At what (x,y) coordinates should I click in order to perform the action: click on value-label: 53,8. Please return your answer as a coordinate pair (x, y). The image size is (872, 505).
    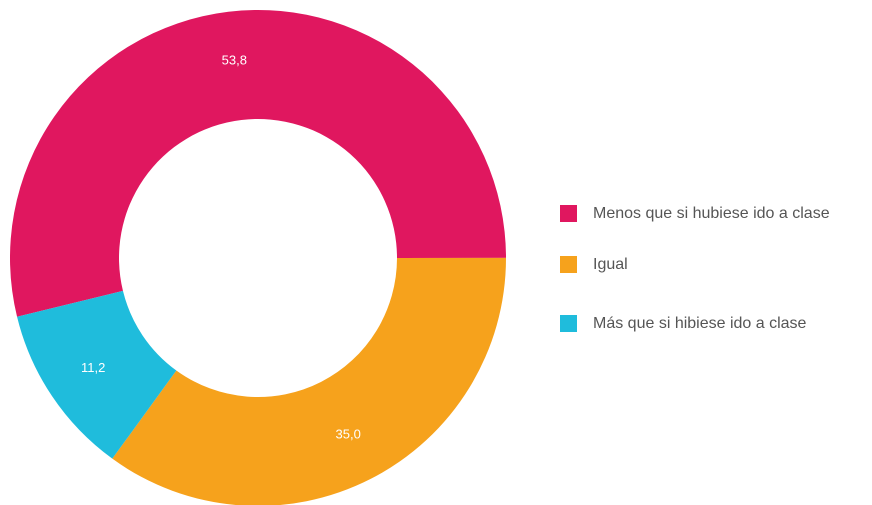
    Looking at the image, I should click on (234, 59).